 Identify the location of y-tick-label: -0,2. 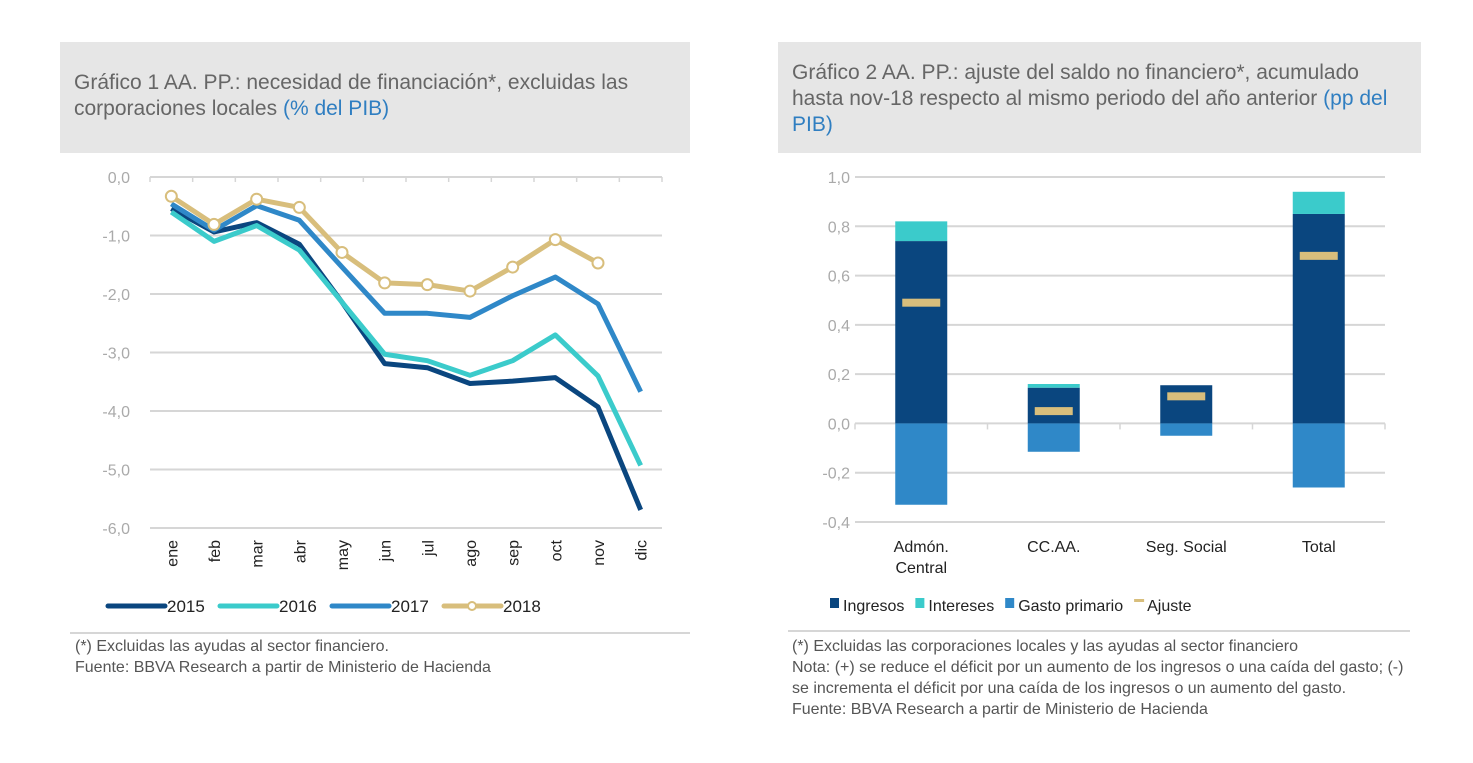
(836, 474).